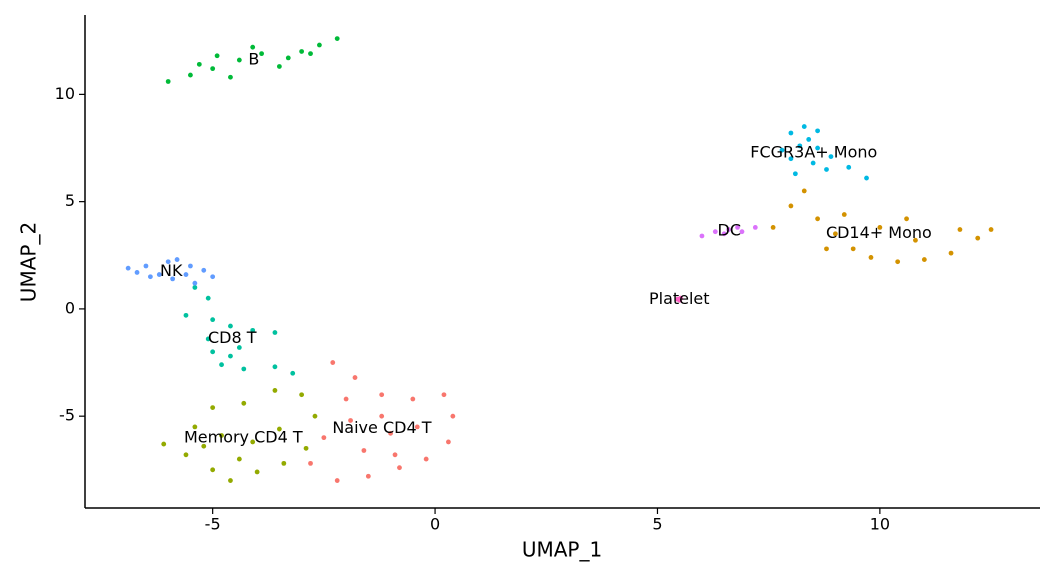  I want to click on y-axis-title: UMAP_2, so click(29, 262).